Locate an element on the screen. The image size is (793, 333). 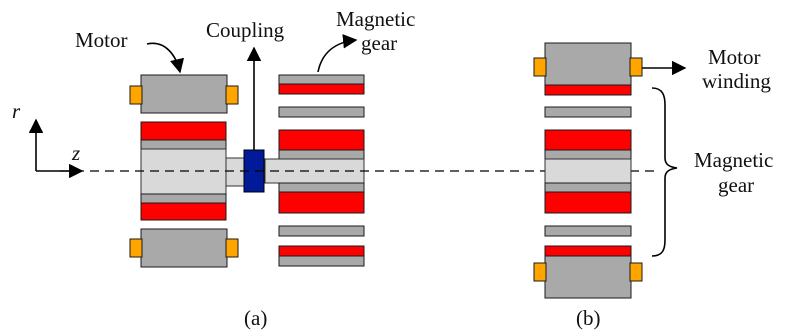
coupling-label: Coupling is located at coordinates (245, 30).